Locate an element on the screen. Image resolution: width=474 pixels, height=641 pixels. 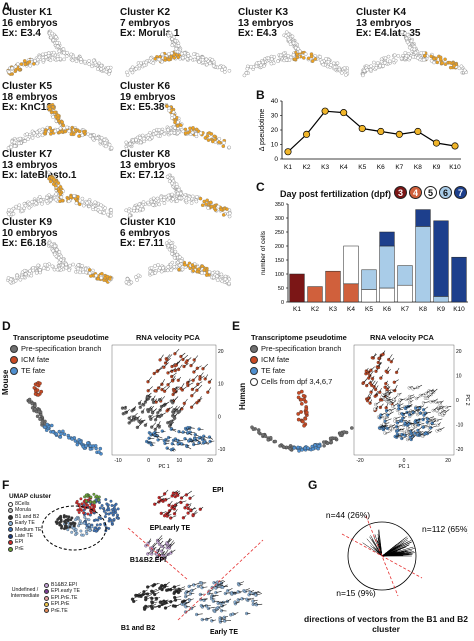
b-point-k8 is located at coordinates (418, 131).